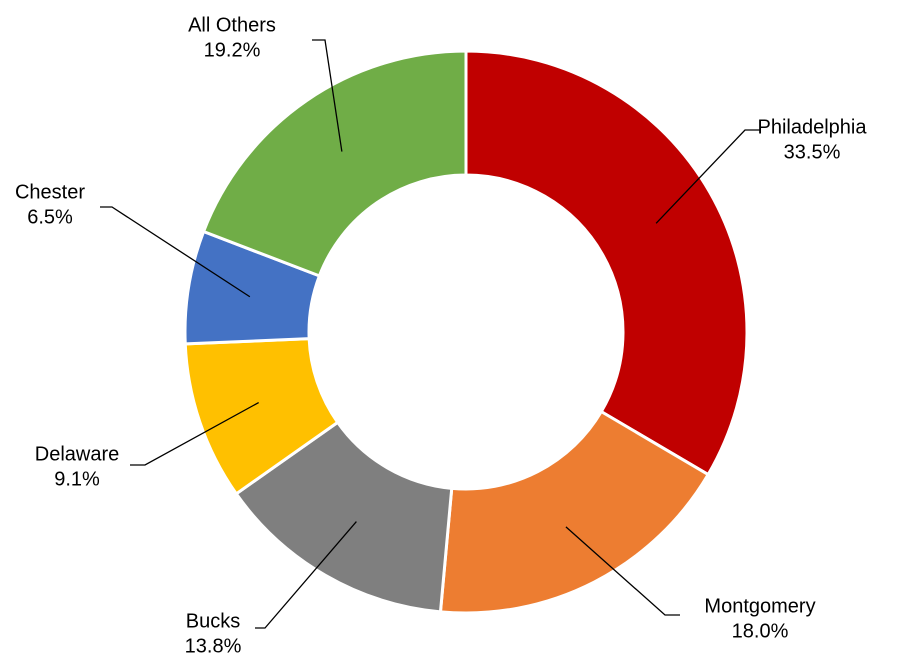 The width and height of the screenshot is (909, 663). I want to click on category-label: Chester, so click(50, 192).